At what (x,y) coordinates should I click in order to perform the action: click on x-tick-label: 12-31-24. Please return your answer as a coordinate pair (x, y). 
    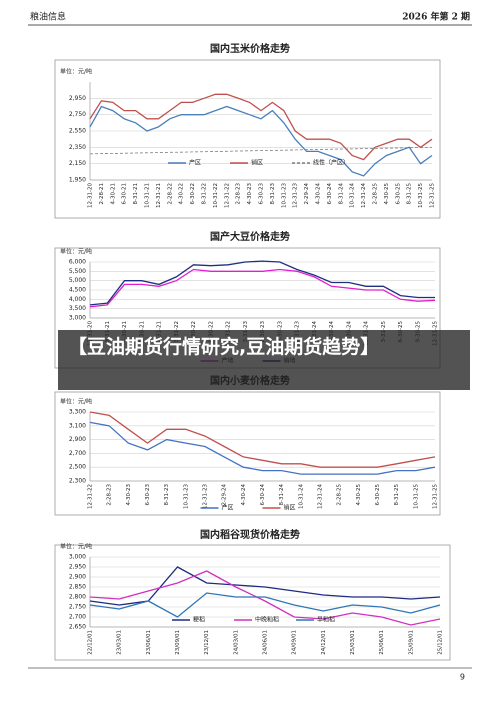
    Looking at the image, I should click on (364, 195).